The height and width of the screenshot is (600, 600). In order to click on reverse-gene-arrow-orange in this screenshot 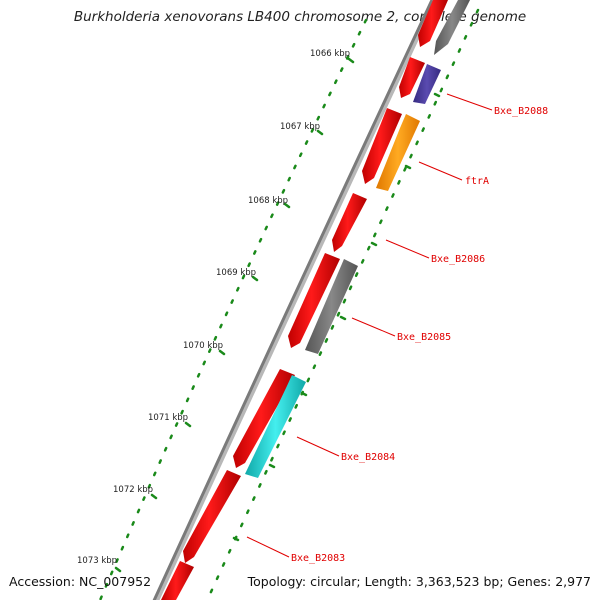, I will do `click(398, 152)`.